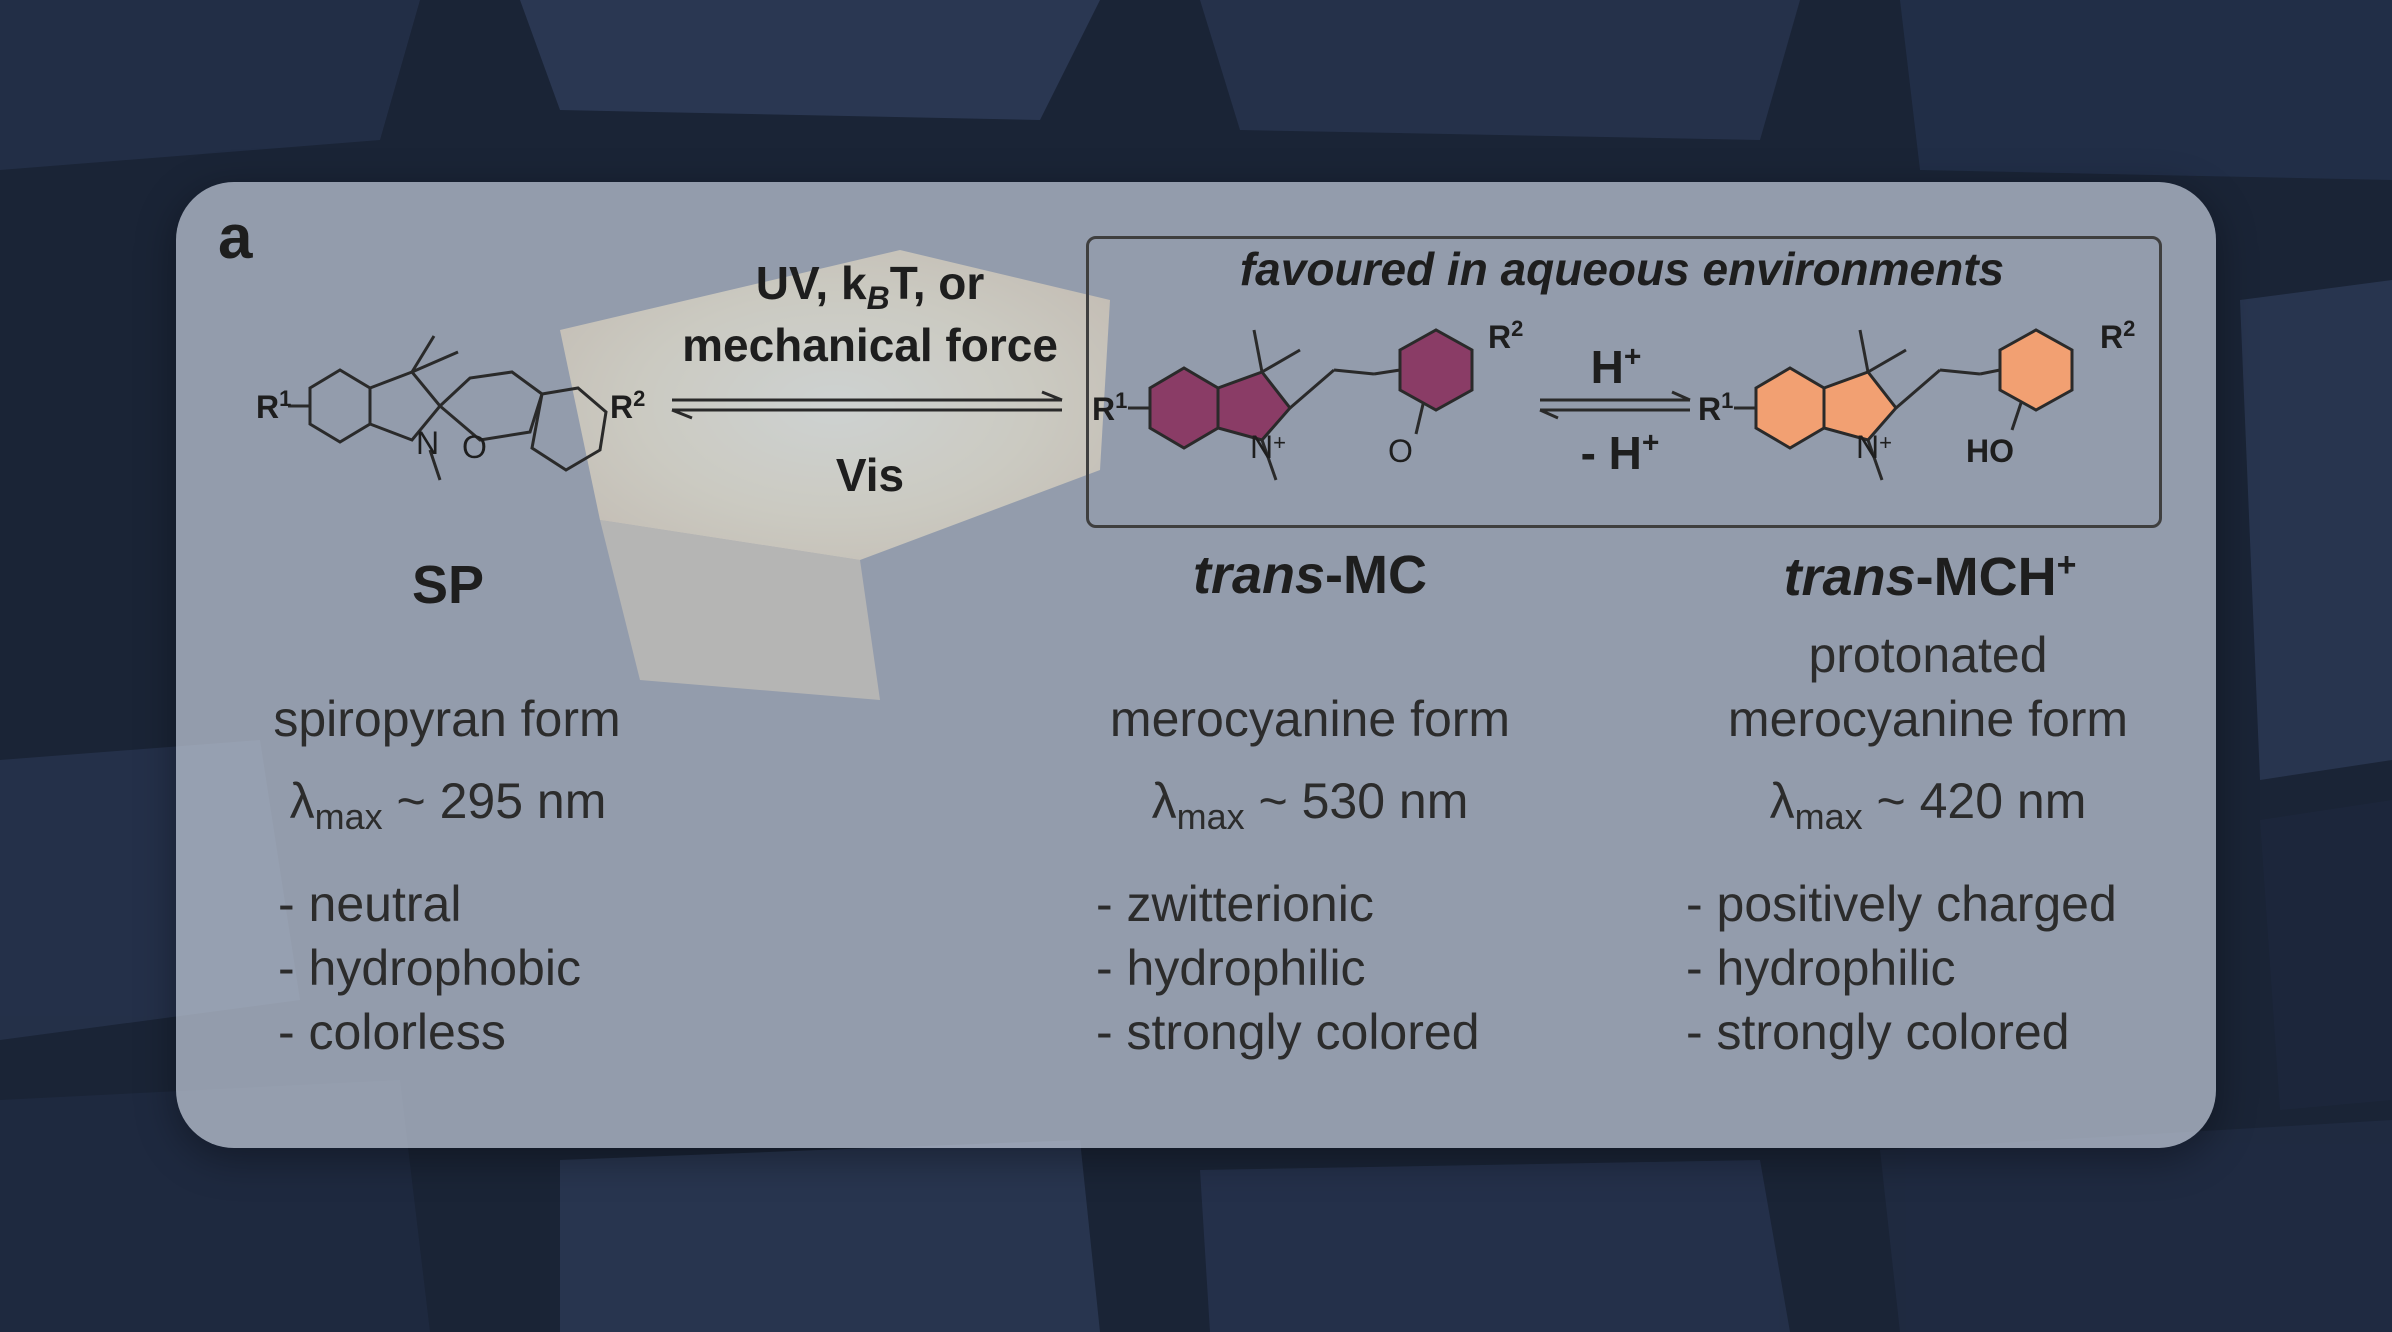  I want to click on sp-r2-label: R2, so click(627, 405).